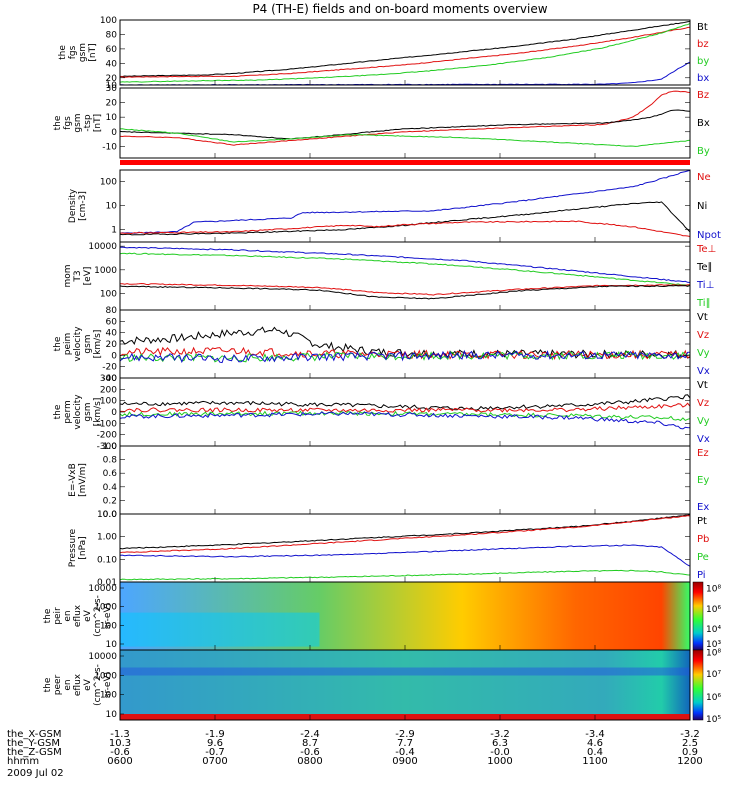  I want to click on legend-entry: Te⊥, so click(706, 249).